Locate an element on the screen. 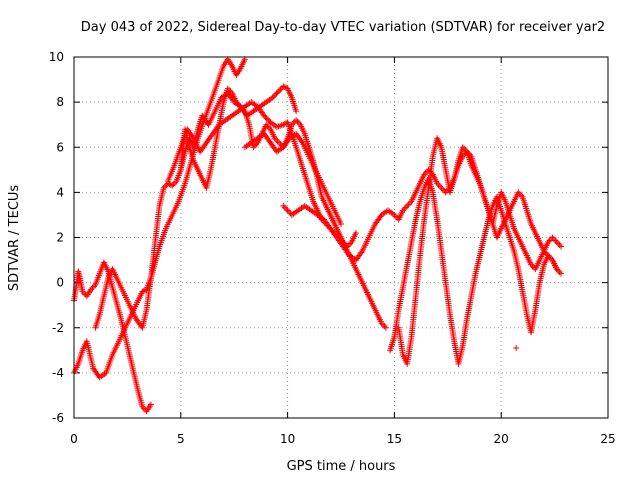  x-tick-label: 5 is located at coordinates (181, 439).